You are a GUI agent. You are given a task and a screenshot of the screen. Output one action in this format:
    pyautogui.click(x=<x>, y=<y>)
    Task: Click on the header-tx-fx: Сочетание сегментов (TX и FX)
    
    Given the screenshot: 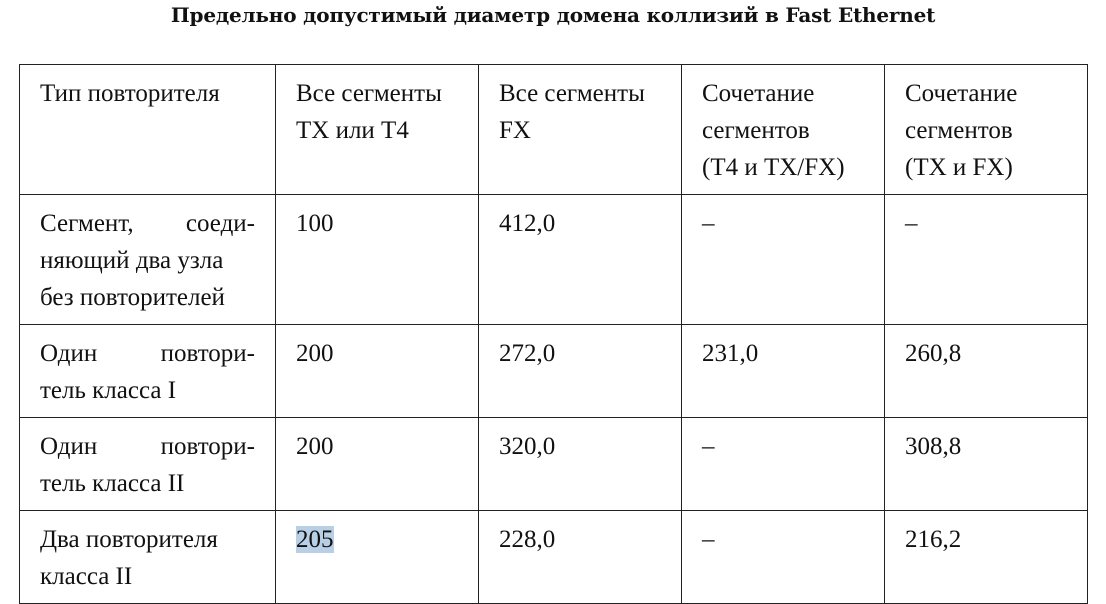 What is the action you would take?
    pyautogui.click(x=986, y=129)
    